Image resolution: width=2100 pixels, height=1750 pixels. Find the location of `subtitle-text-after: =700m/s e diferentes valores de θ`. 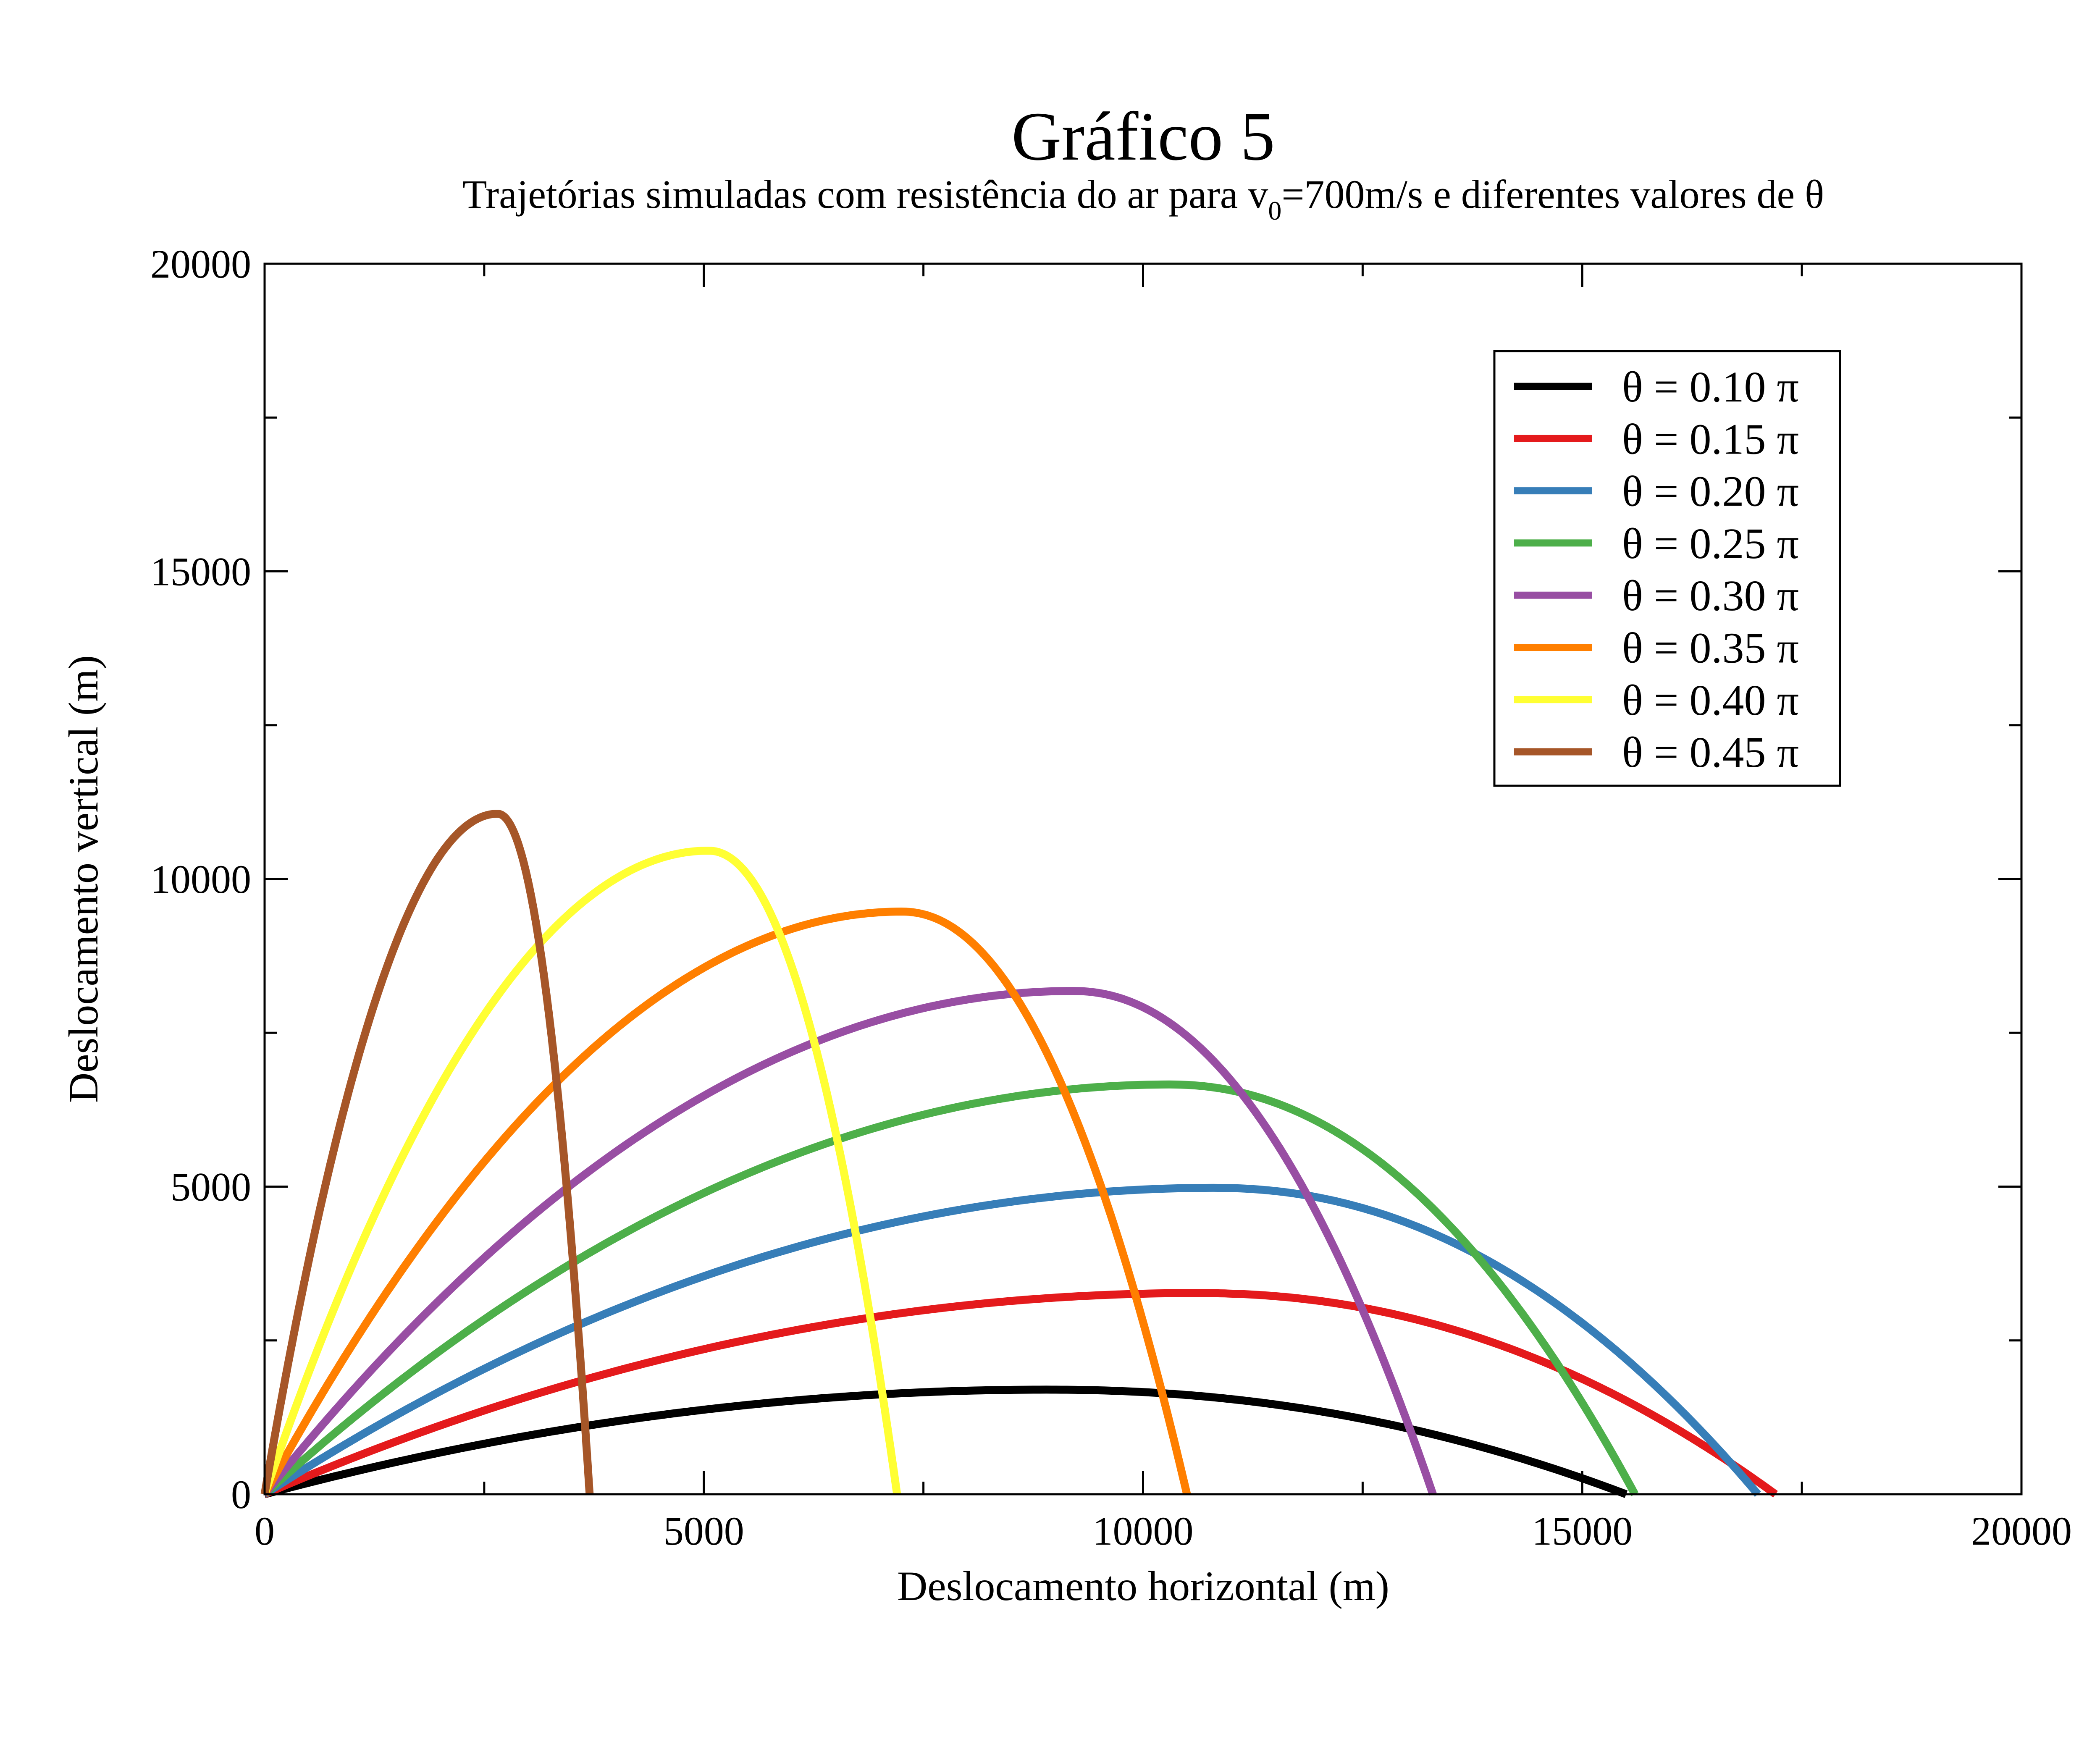

subtitle-text-after: =700m/s e diferentes valores de θ is located at coordinates (1552, 194).